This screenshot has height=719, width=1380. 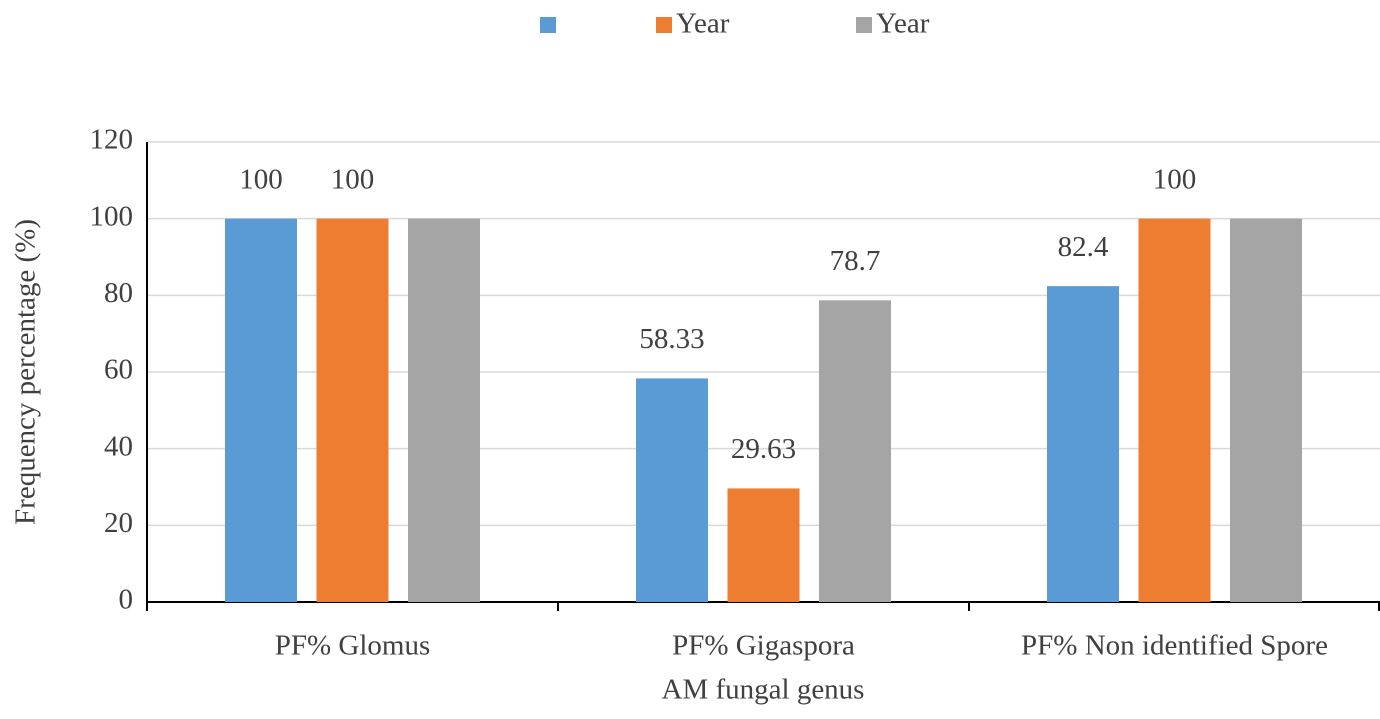 What do you see at coordinates (763, 449) in the screenshot?
I see `data-label: 29.63` at bounding box center [763, 449].